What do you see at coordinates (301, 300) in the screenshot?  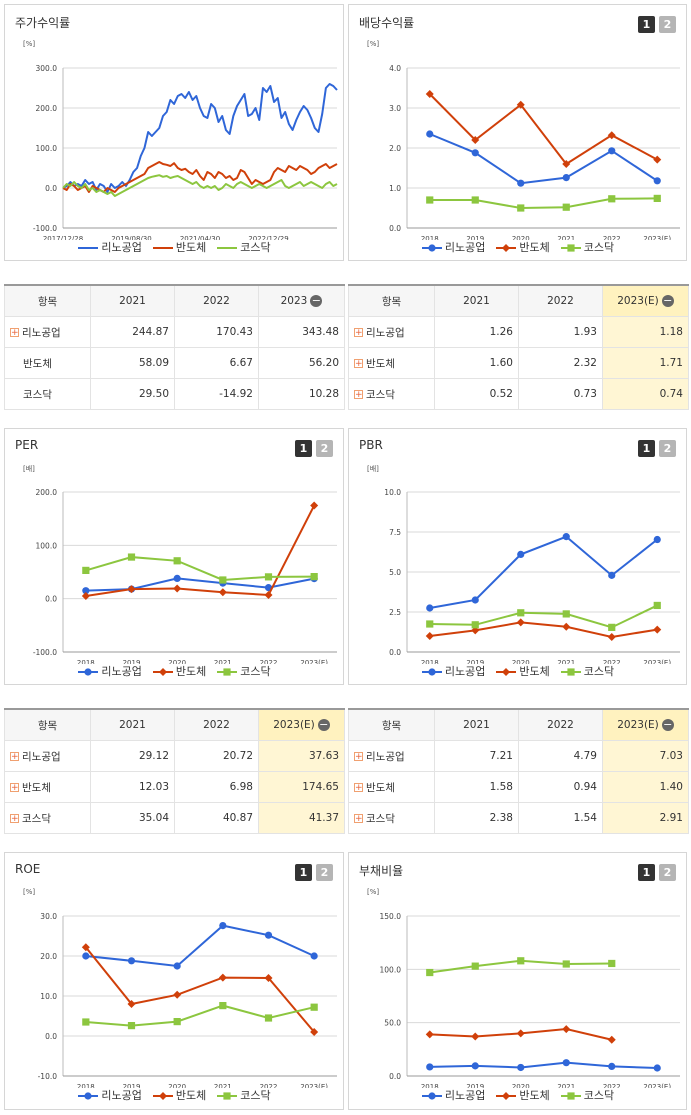 I see `column-header: 2023−` at bounding box center [301, 300].